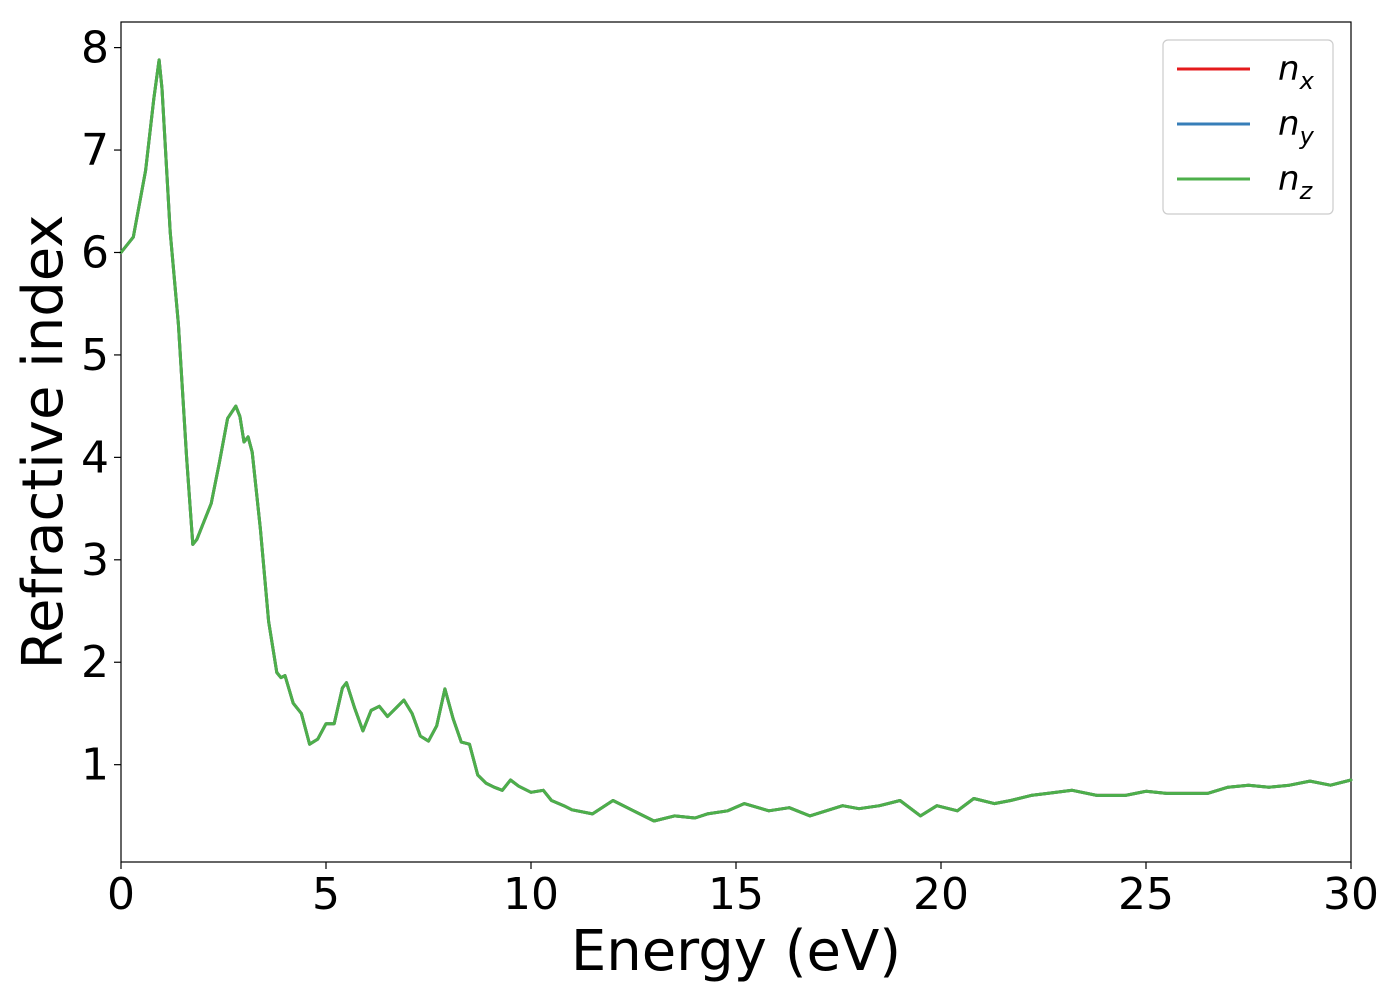  What do you see at coordinates (1296, 182) in the screenshot?
I see `legend-label-nz: nz` at bounding box center [1296, 182].